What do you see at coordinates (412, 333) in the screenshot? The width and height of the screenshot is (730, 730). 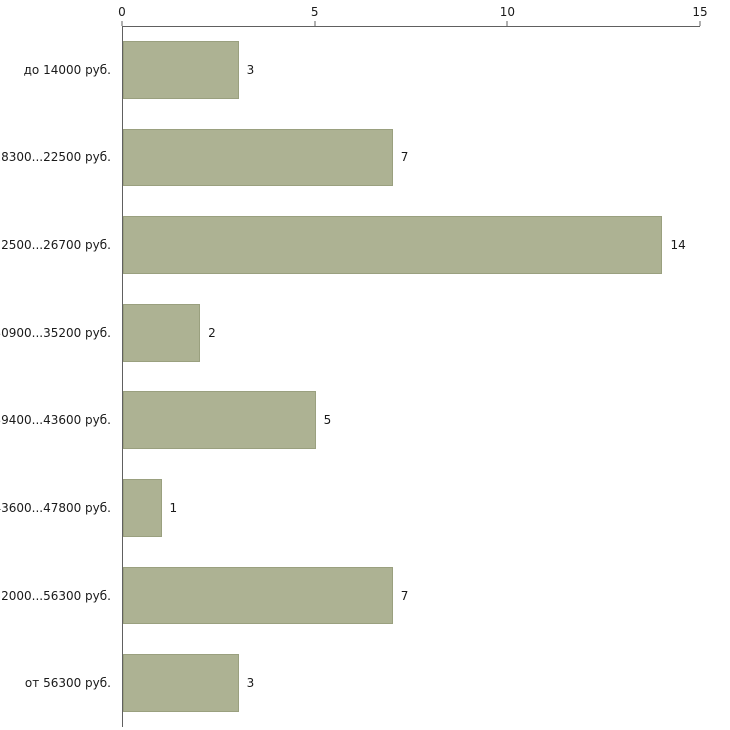 I see `bar-row: 2` at bounding box center [412, 333].